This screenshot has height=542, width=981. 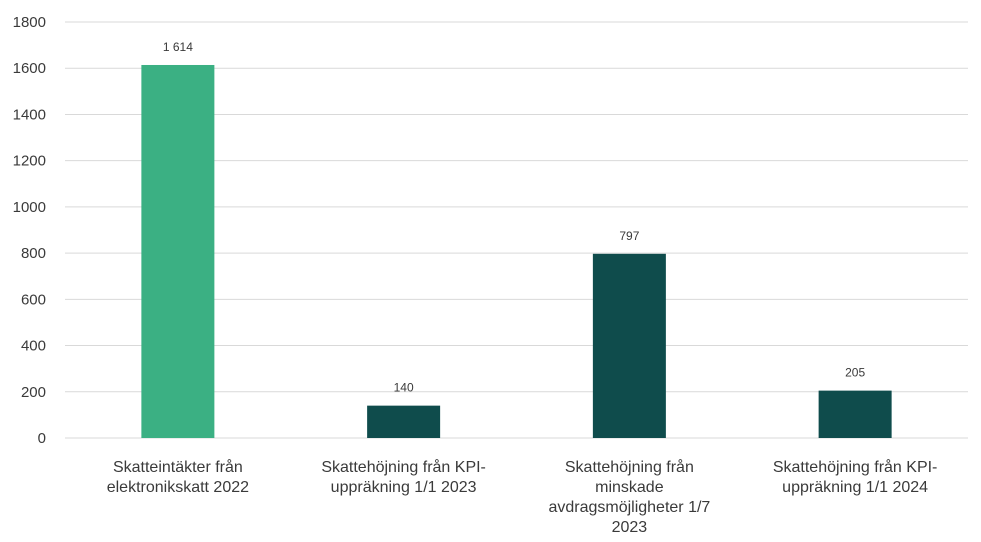 I want to click on y-axis-ticks: 0 200 400 600 800 1000 1200 1400 1600 1800, so click(x=29, y=230).